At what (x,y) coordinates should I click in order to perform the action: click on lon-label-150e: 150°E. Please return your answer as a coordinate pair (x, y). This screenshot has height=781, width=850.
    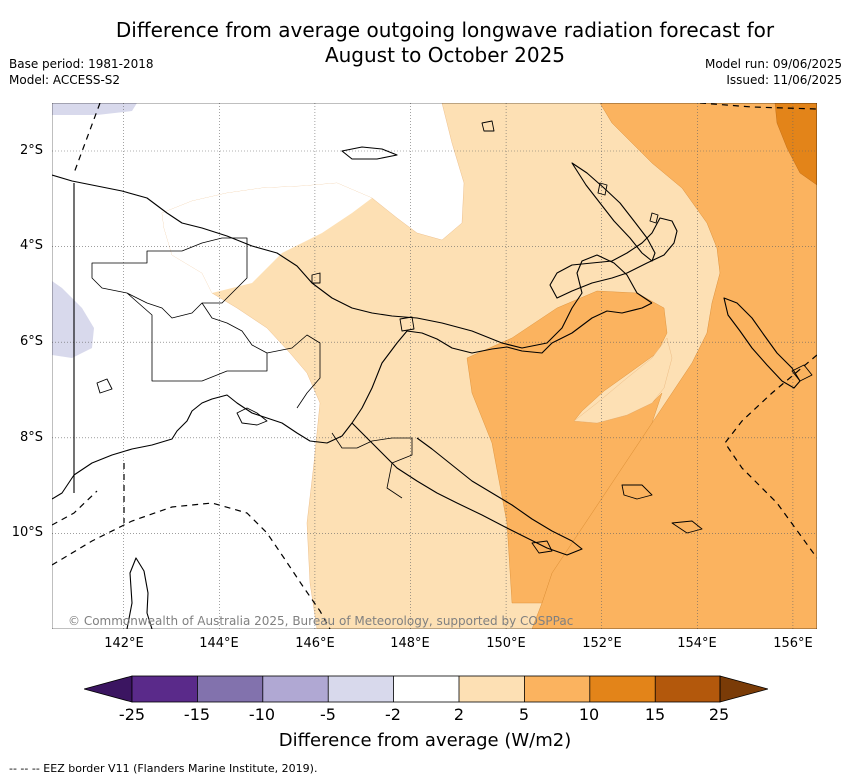
    Looking at the image, I should click on (506, 643).